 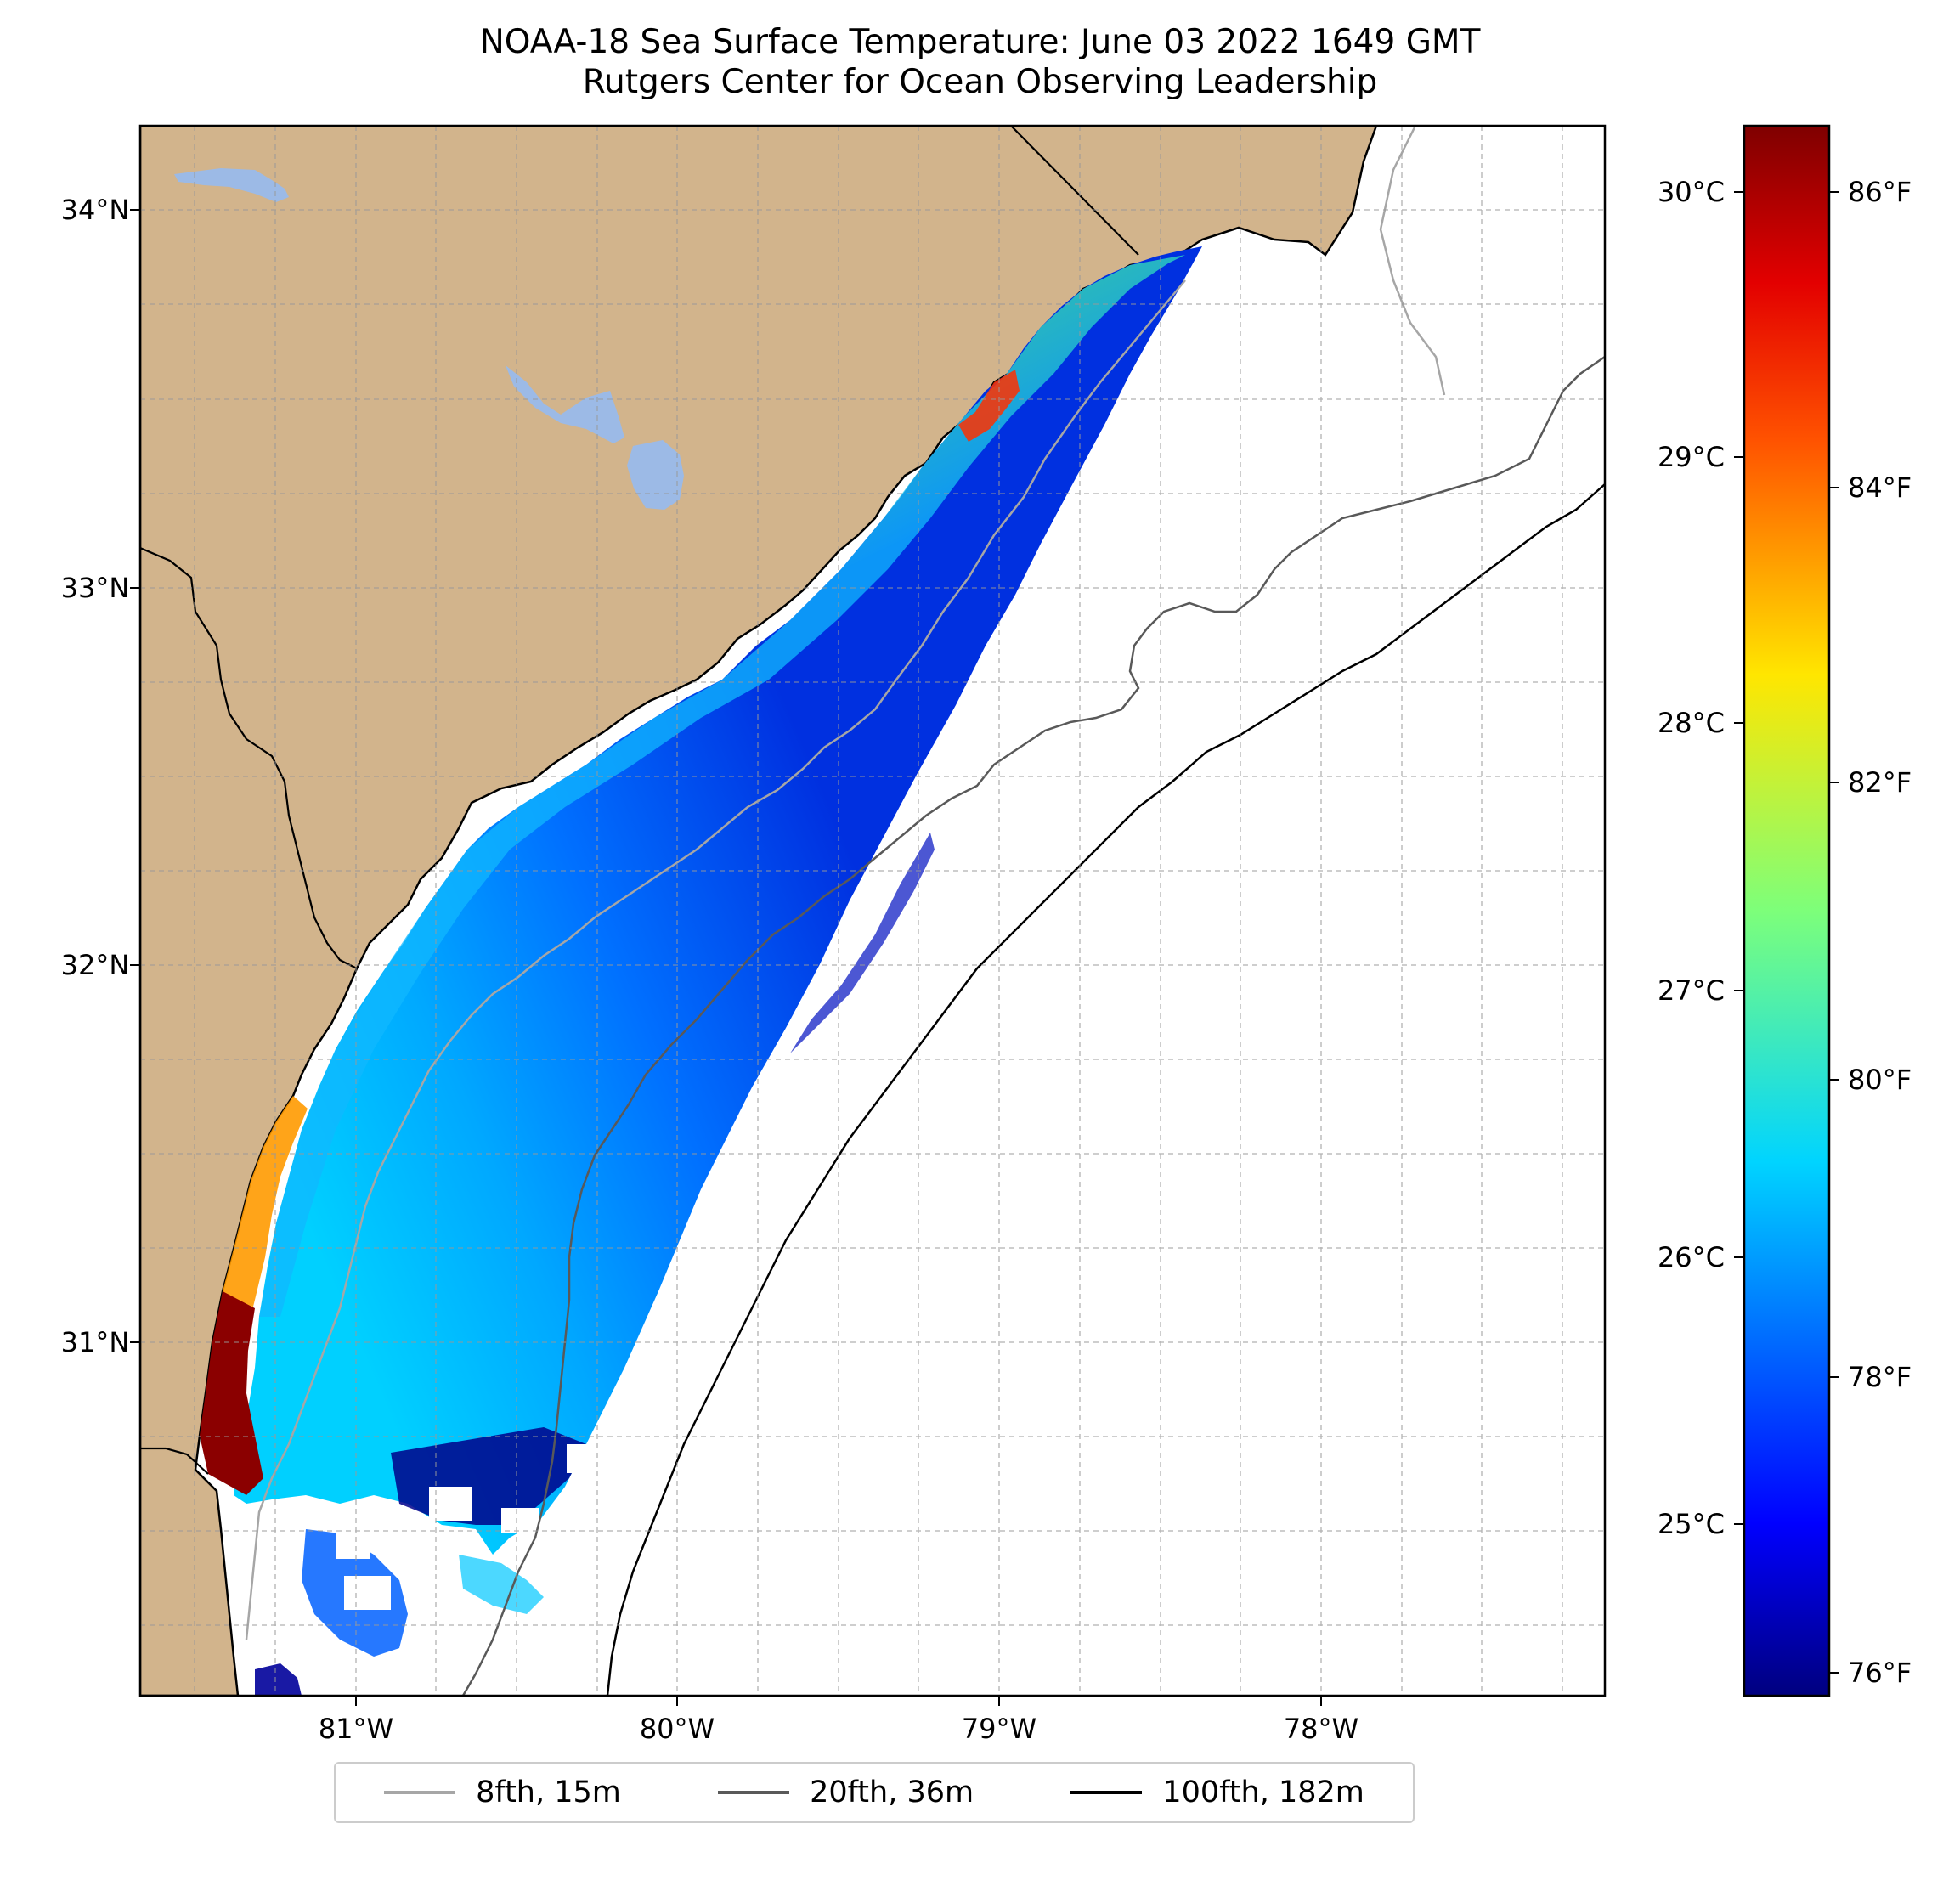 I want to click on lat-label-31n: 31°N, so click(x=96, y=1342).